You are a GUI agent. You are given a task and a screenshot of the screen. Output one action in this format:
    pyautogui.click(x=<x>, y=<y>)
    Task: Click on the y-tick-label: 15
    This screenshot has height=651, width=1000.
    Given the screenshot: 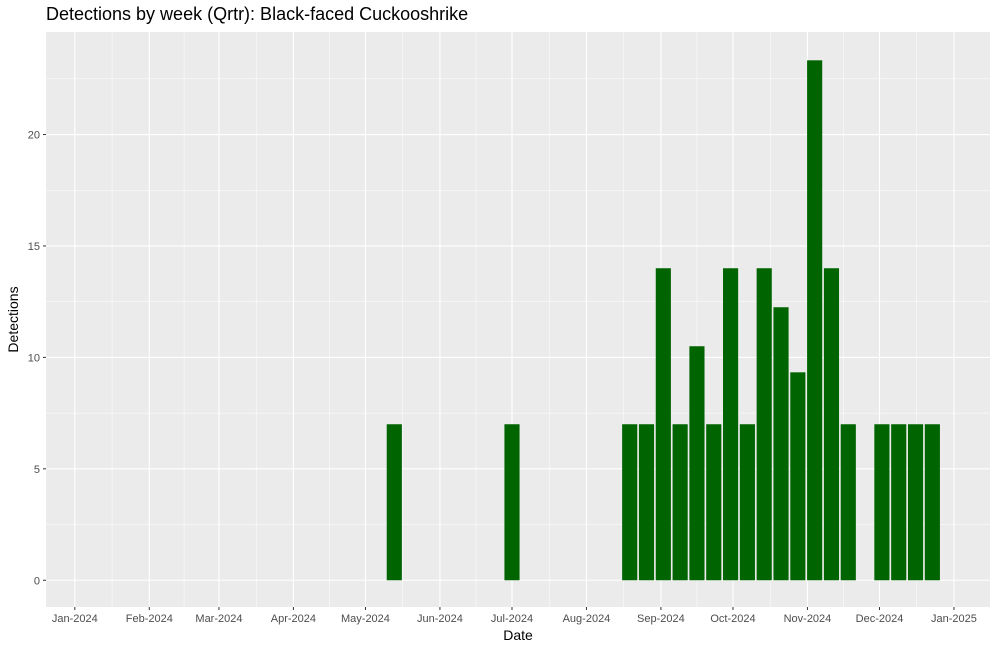 What is the action you would take?
    pyautogui.click(x=34, y=247)
    